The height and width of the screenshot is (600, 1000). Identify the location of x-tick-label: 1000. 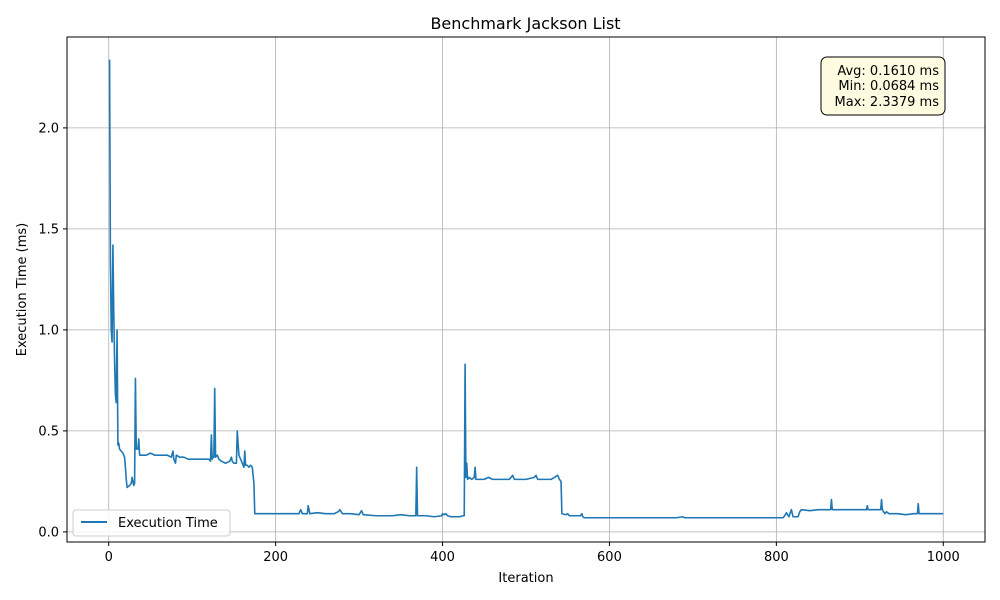
(943, 557).